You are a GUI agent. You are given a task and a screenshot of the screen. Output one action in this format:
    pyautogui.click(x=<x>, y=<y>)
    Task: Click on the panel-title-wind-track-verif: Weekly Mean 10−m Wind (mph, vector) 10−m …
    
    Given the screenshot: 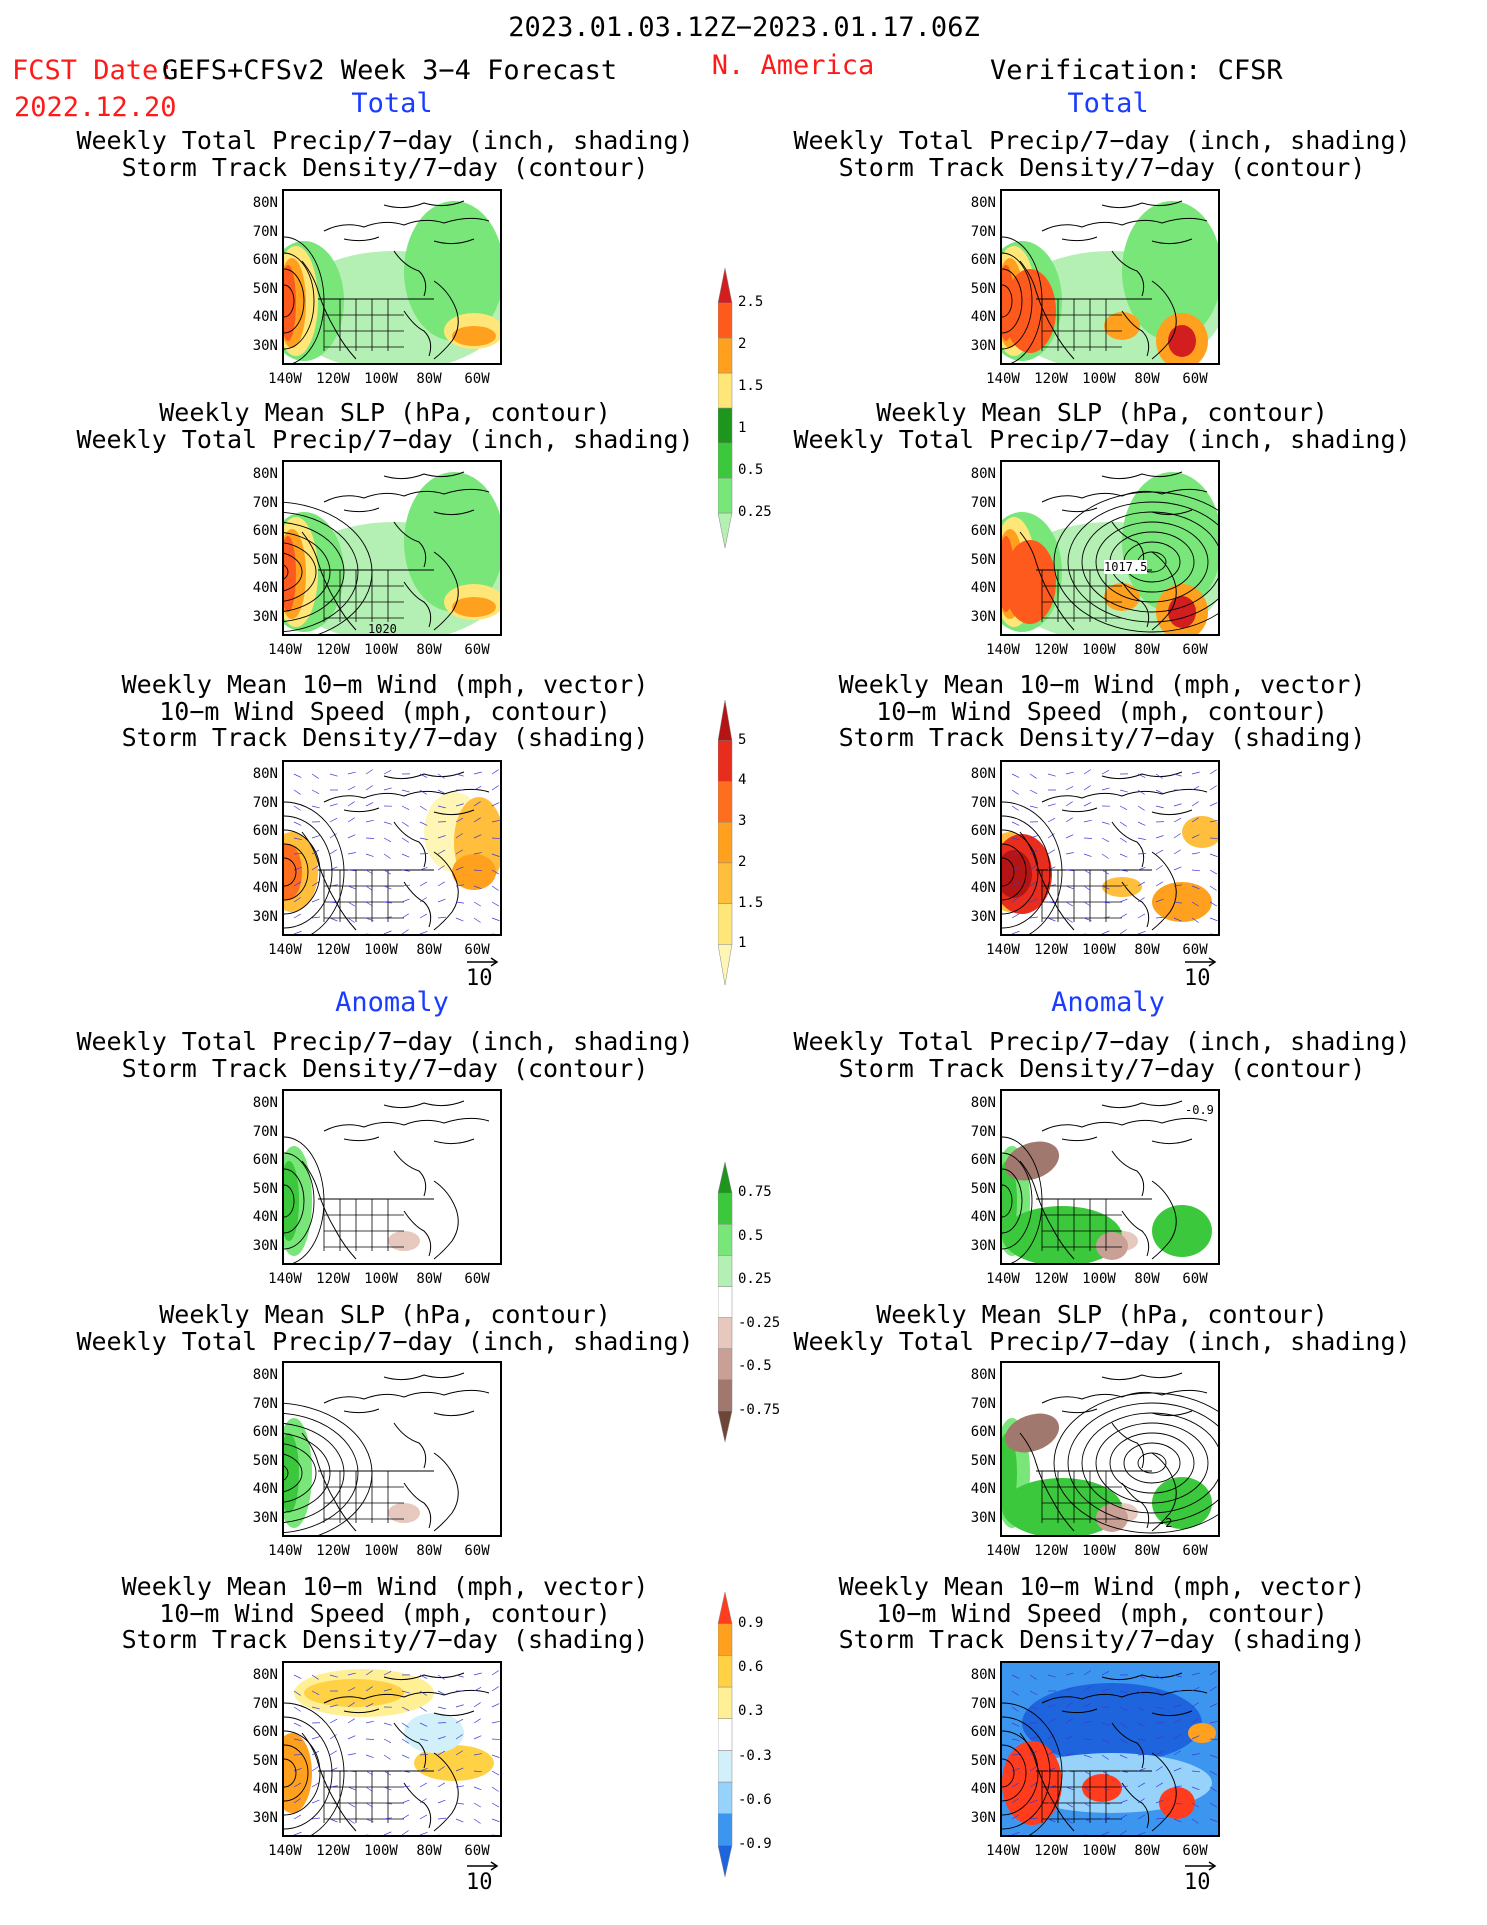 What is the action you would take?
    pyautogui.click(x=1102, y=711)
    